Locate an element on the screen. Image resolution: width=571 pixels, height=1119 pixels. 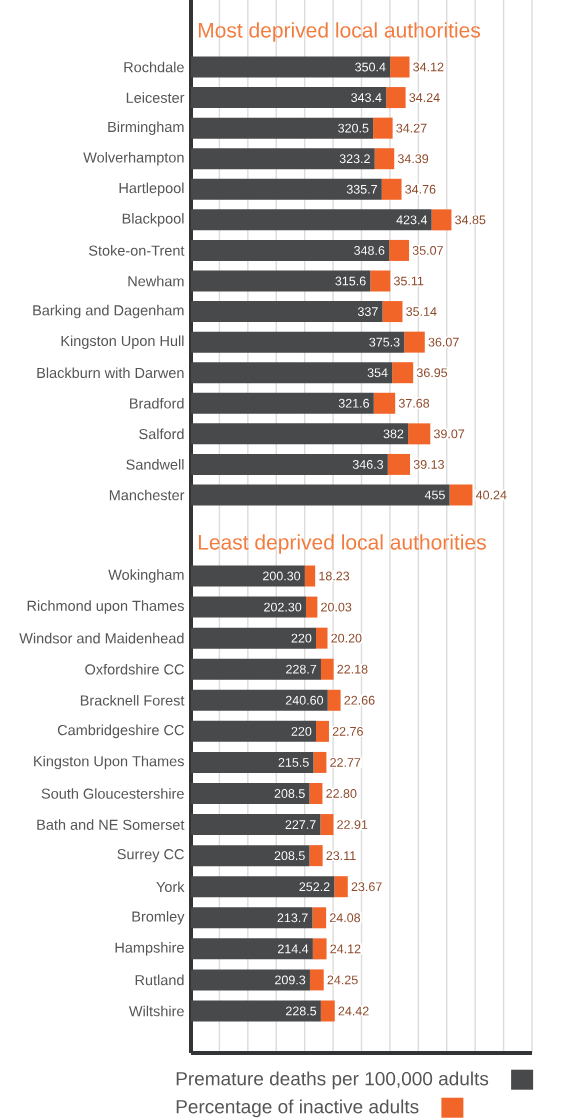
data-label: 24.12 is located at coordinates (345, 949).